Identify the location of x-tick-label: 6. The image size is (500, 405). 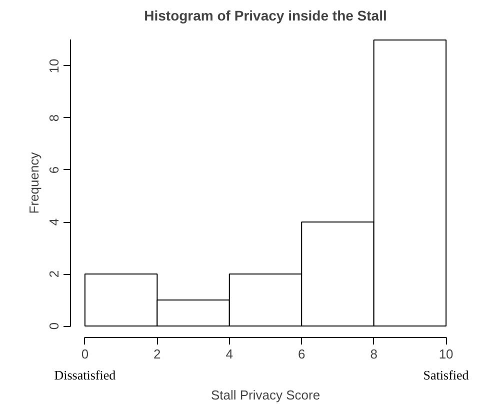
(302, 354).